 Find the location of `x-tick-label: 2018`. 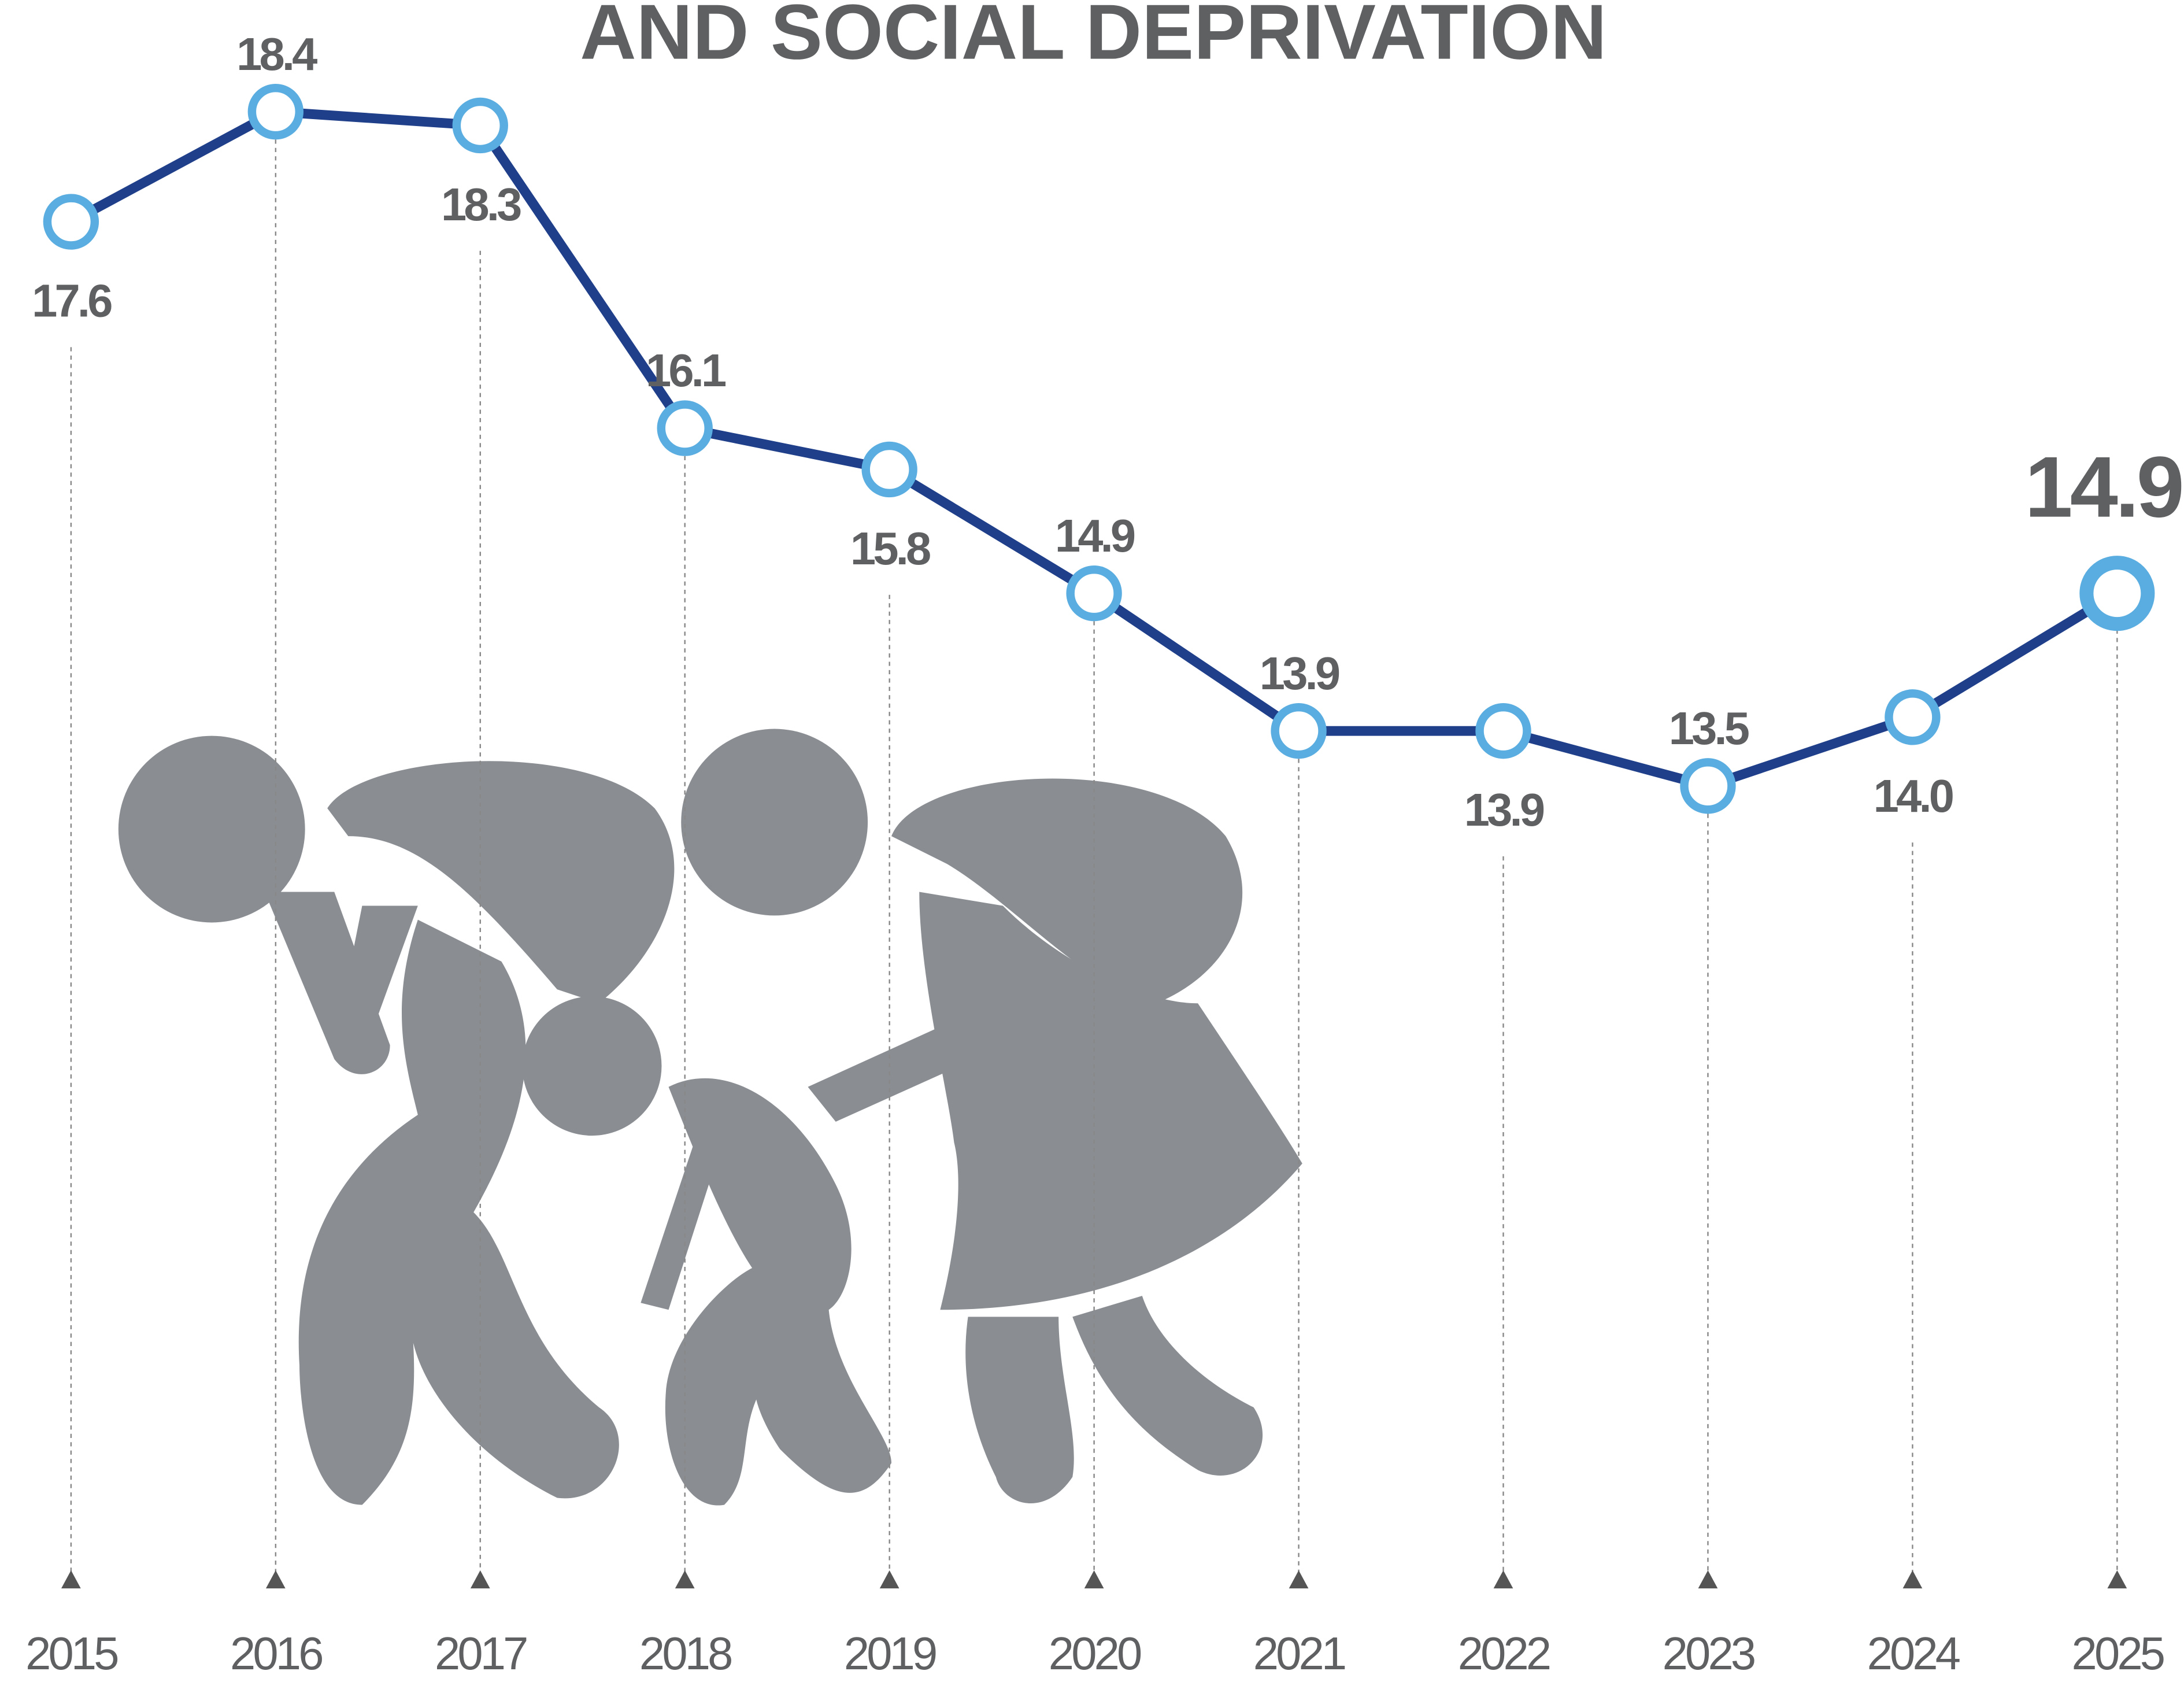

x-tick-label: 2018 is located at coordinates (685, 1653).